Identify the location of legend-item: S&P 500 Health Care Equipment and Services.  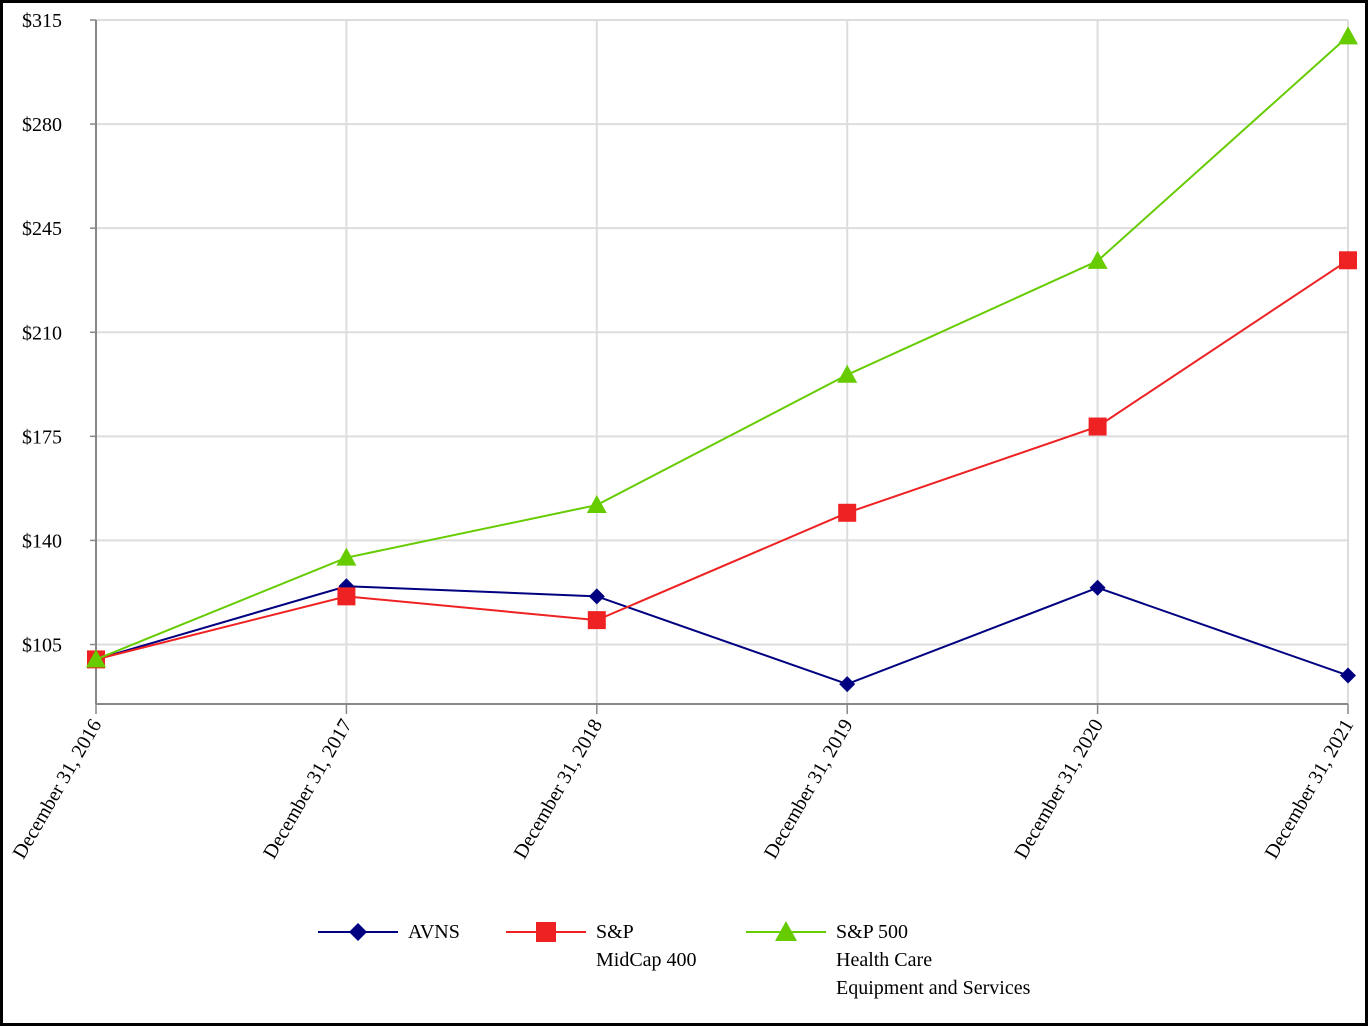
(888, 960).